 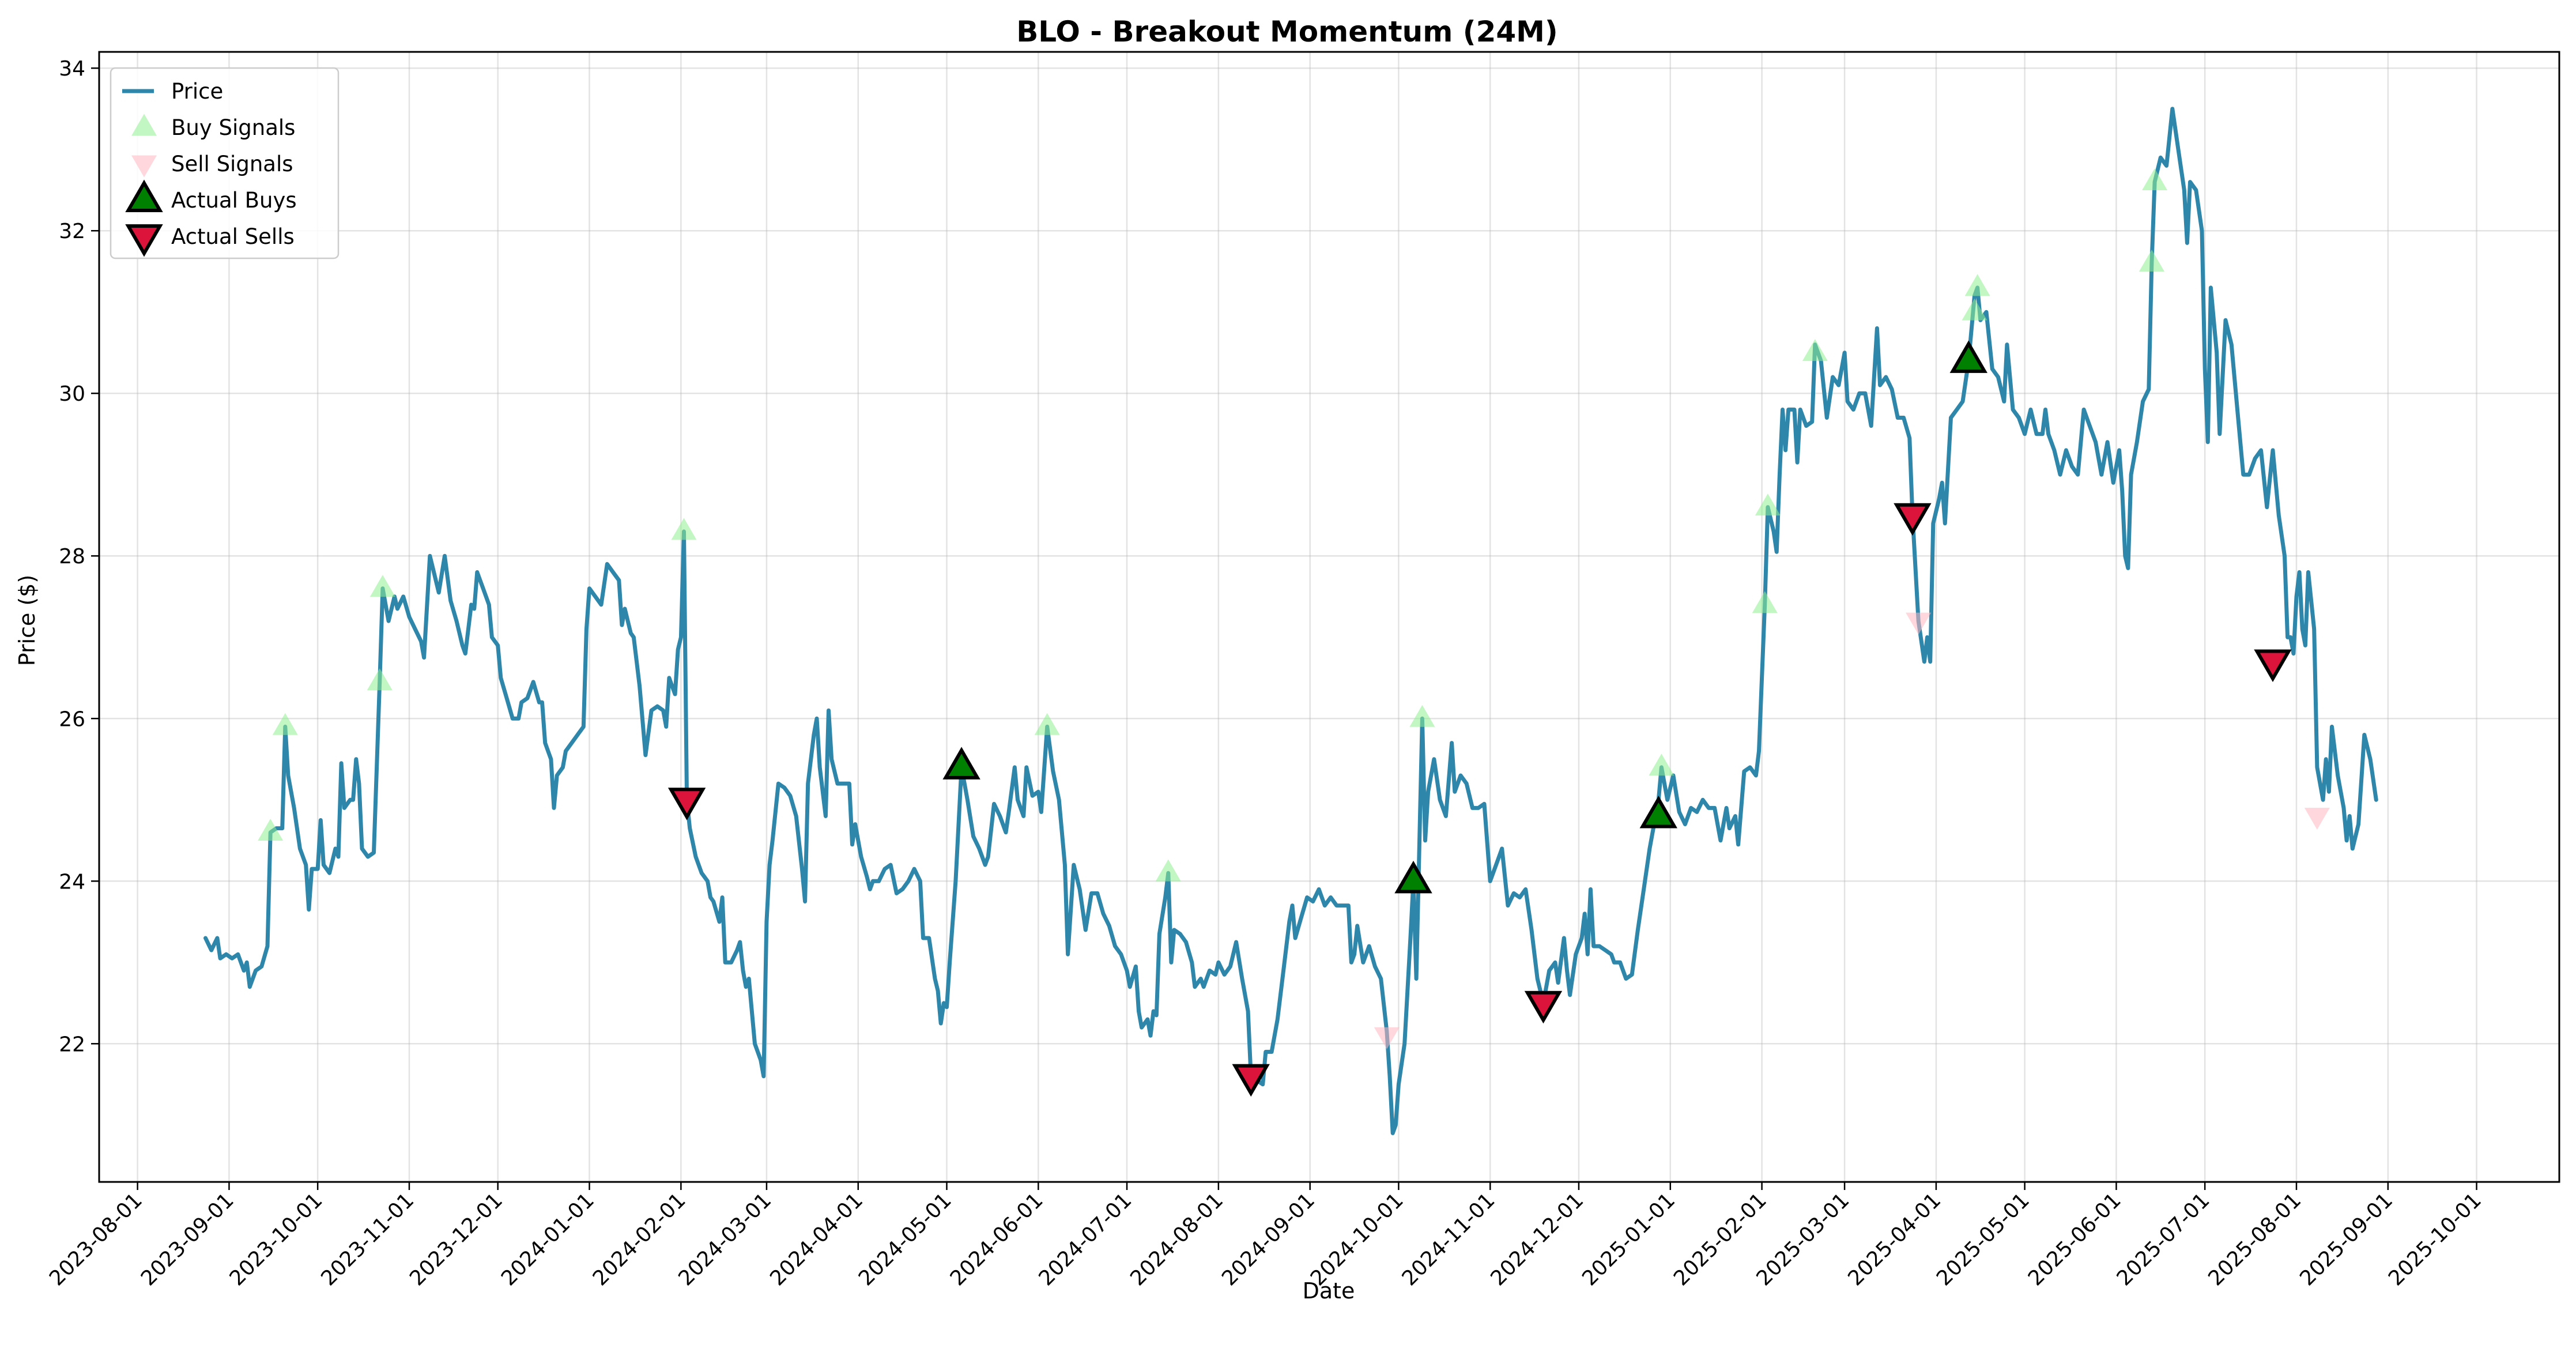 I want to click on legend-entry-label: Price, so click(x=197, y=92).